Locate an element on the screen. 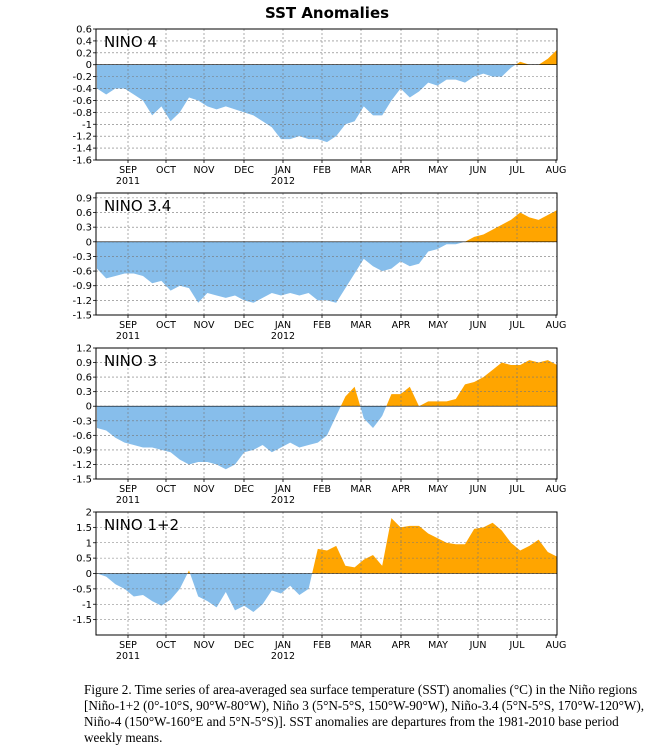  panel-label: NINO 3.4 is located at coordinates (137, 206).